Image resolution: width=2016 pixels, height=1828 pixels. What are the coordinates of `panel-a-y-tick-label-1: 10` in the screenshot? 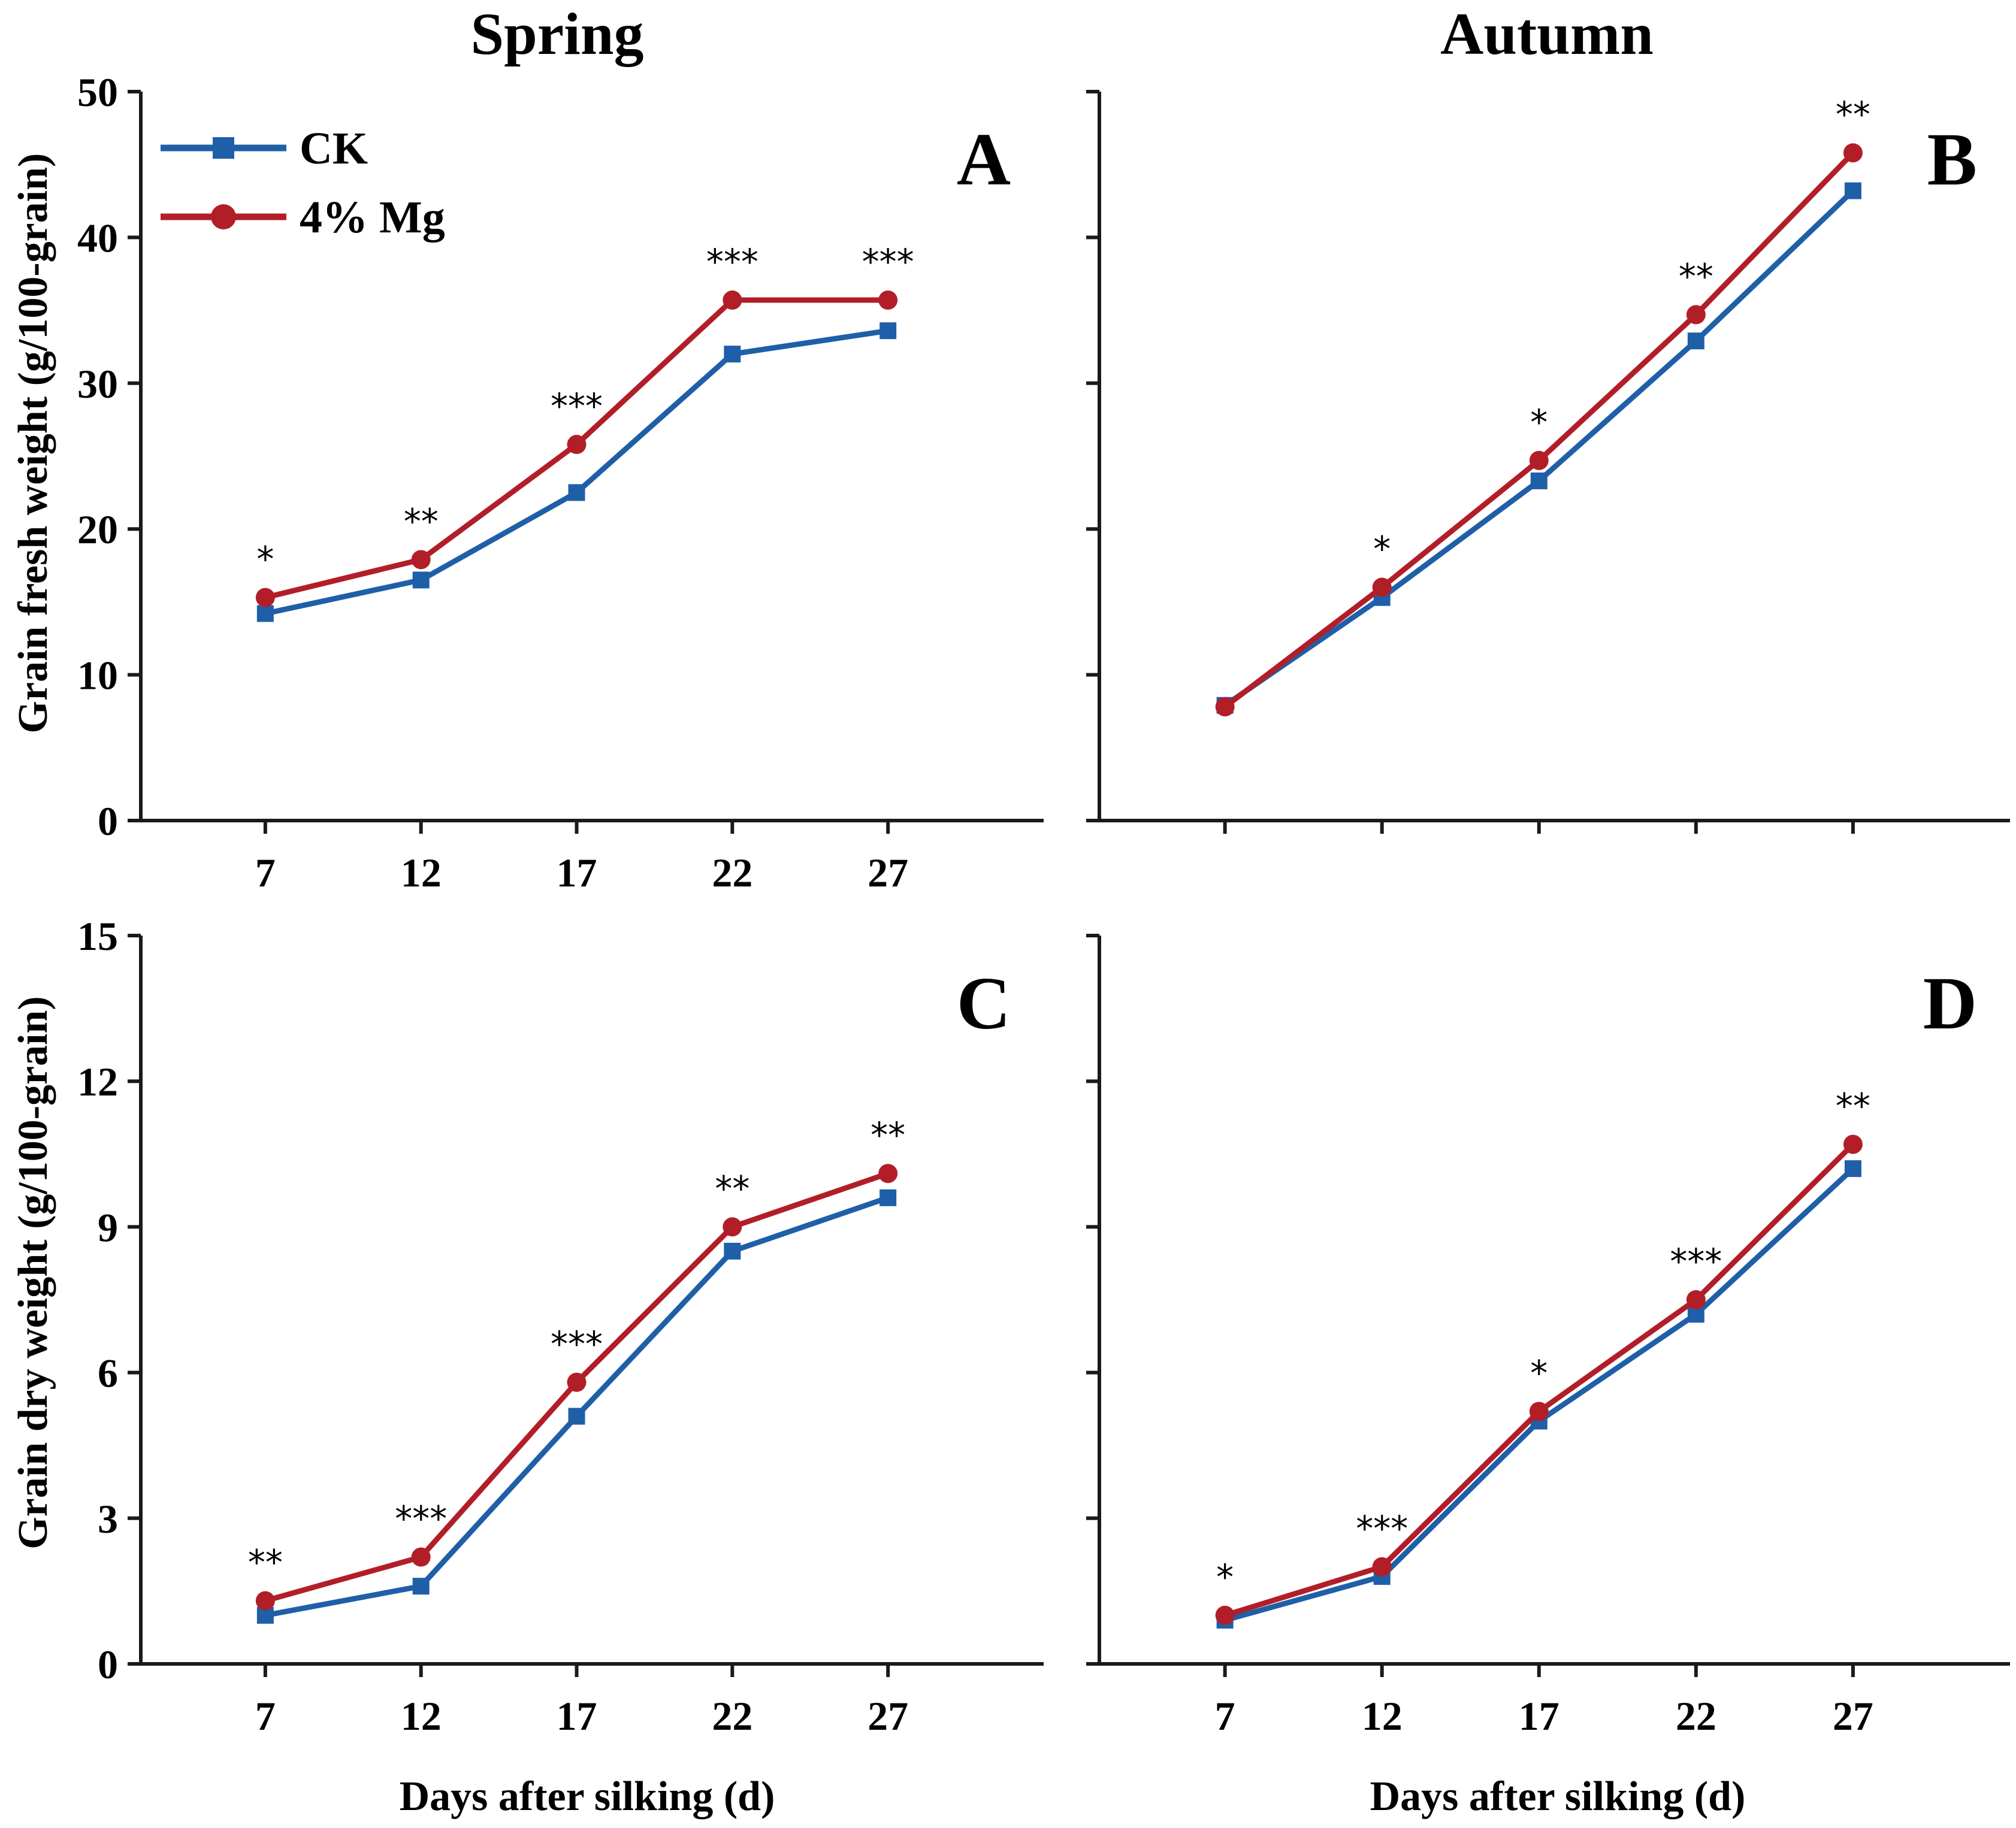 It's located at (97, 675).